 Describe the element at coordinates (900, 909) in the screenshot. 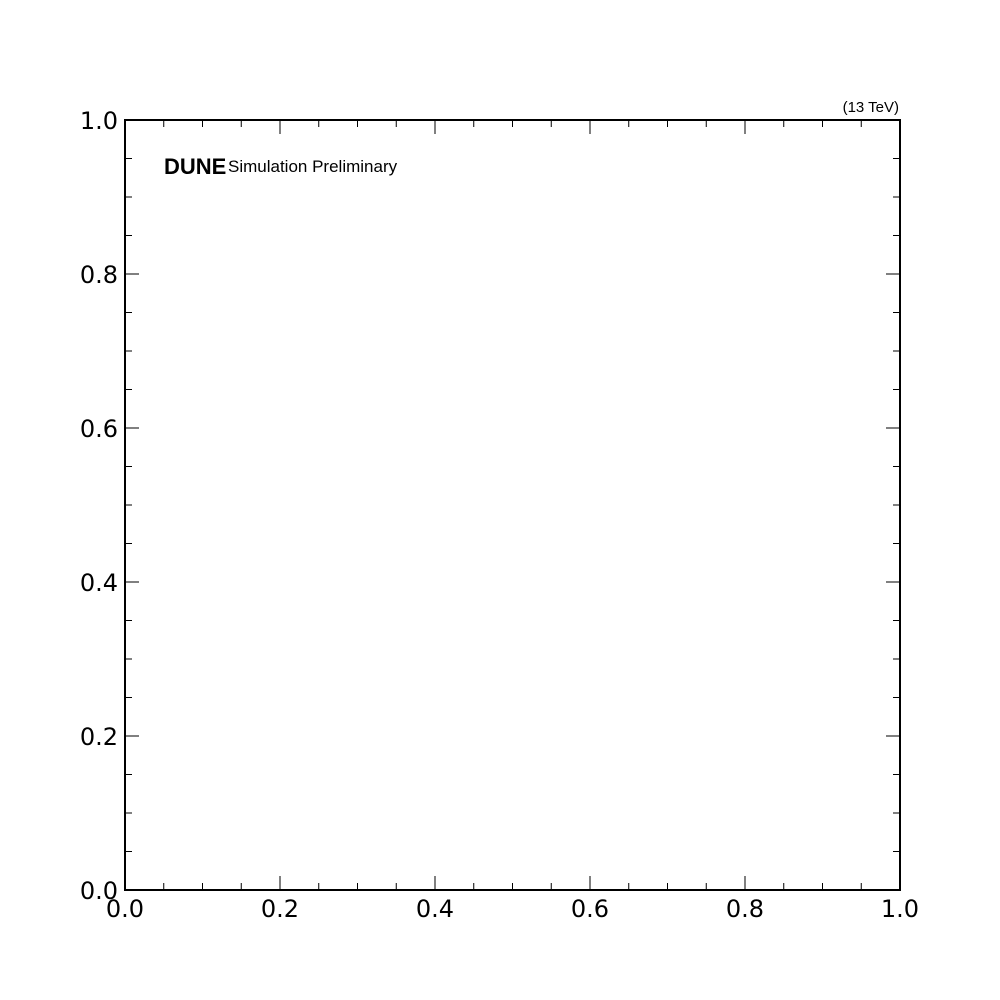

I see `x-tick-label: 1.0` at that location.